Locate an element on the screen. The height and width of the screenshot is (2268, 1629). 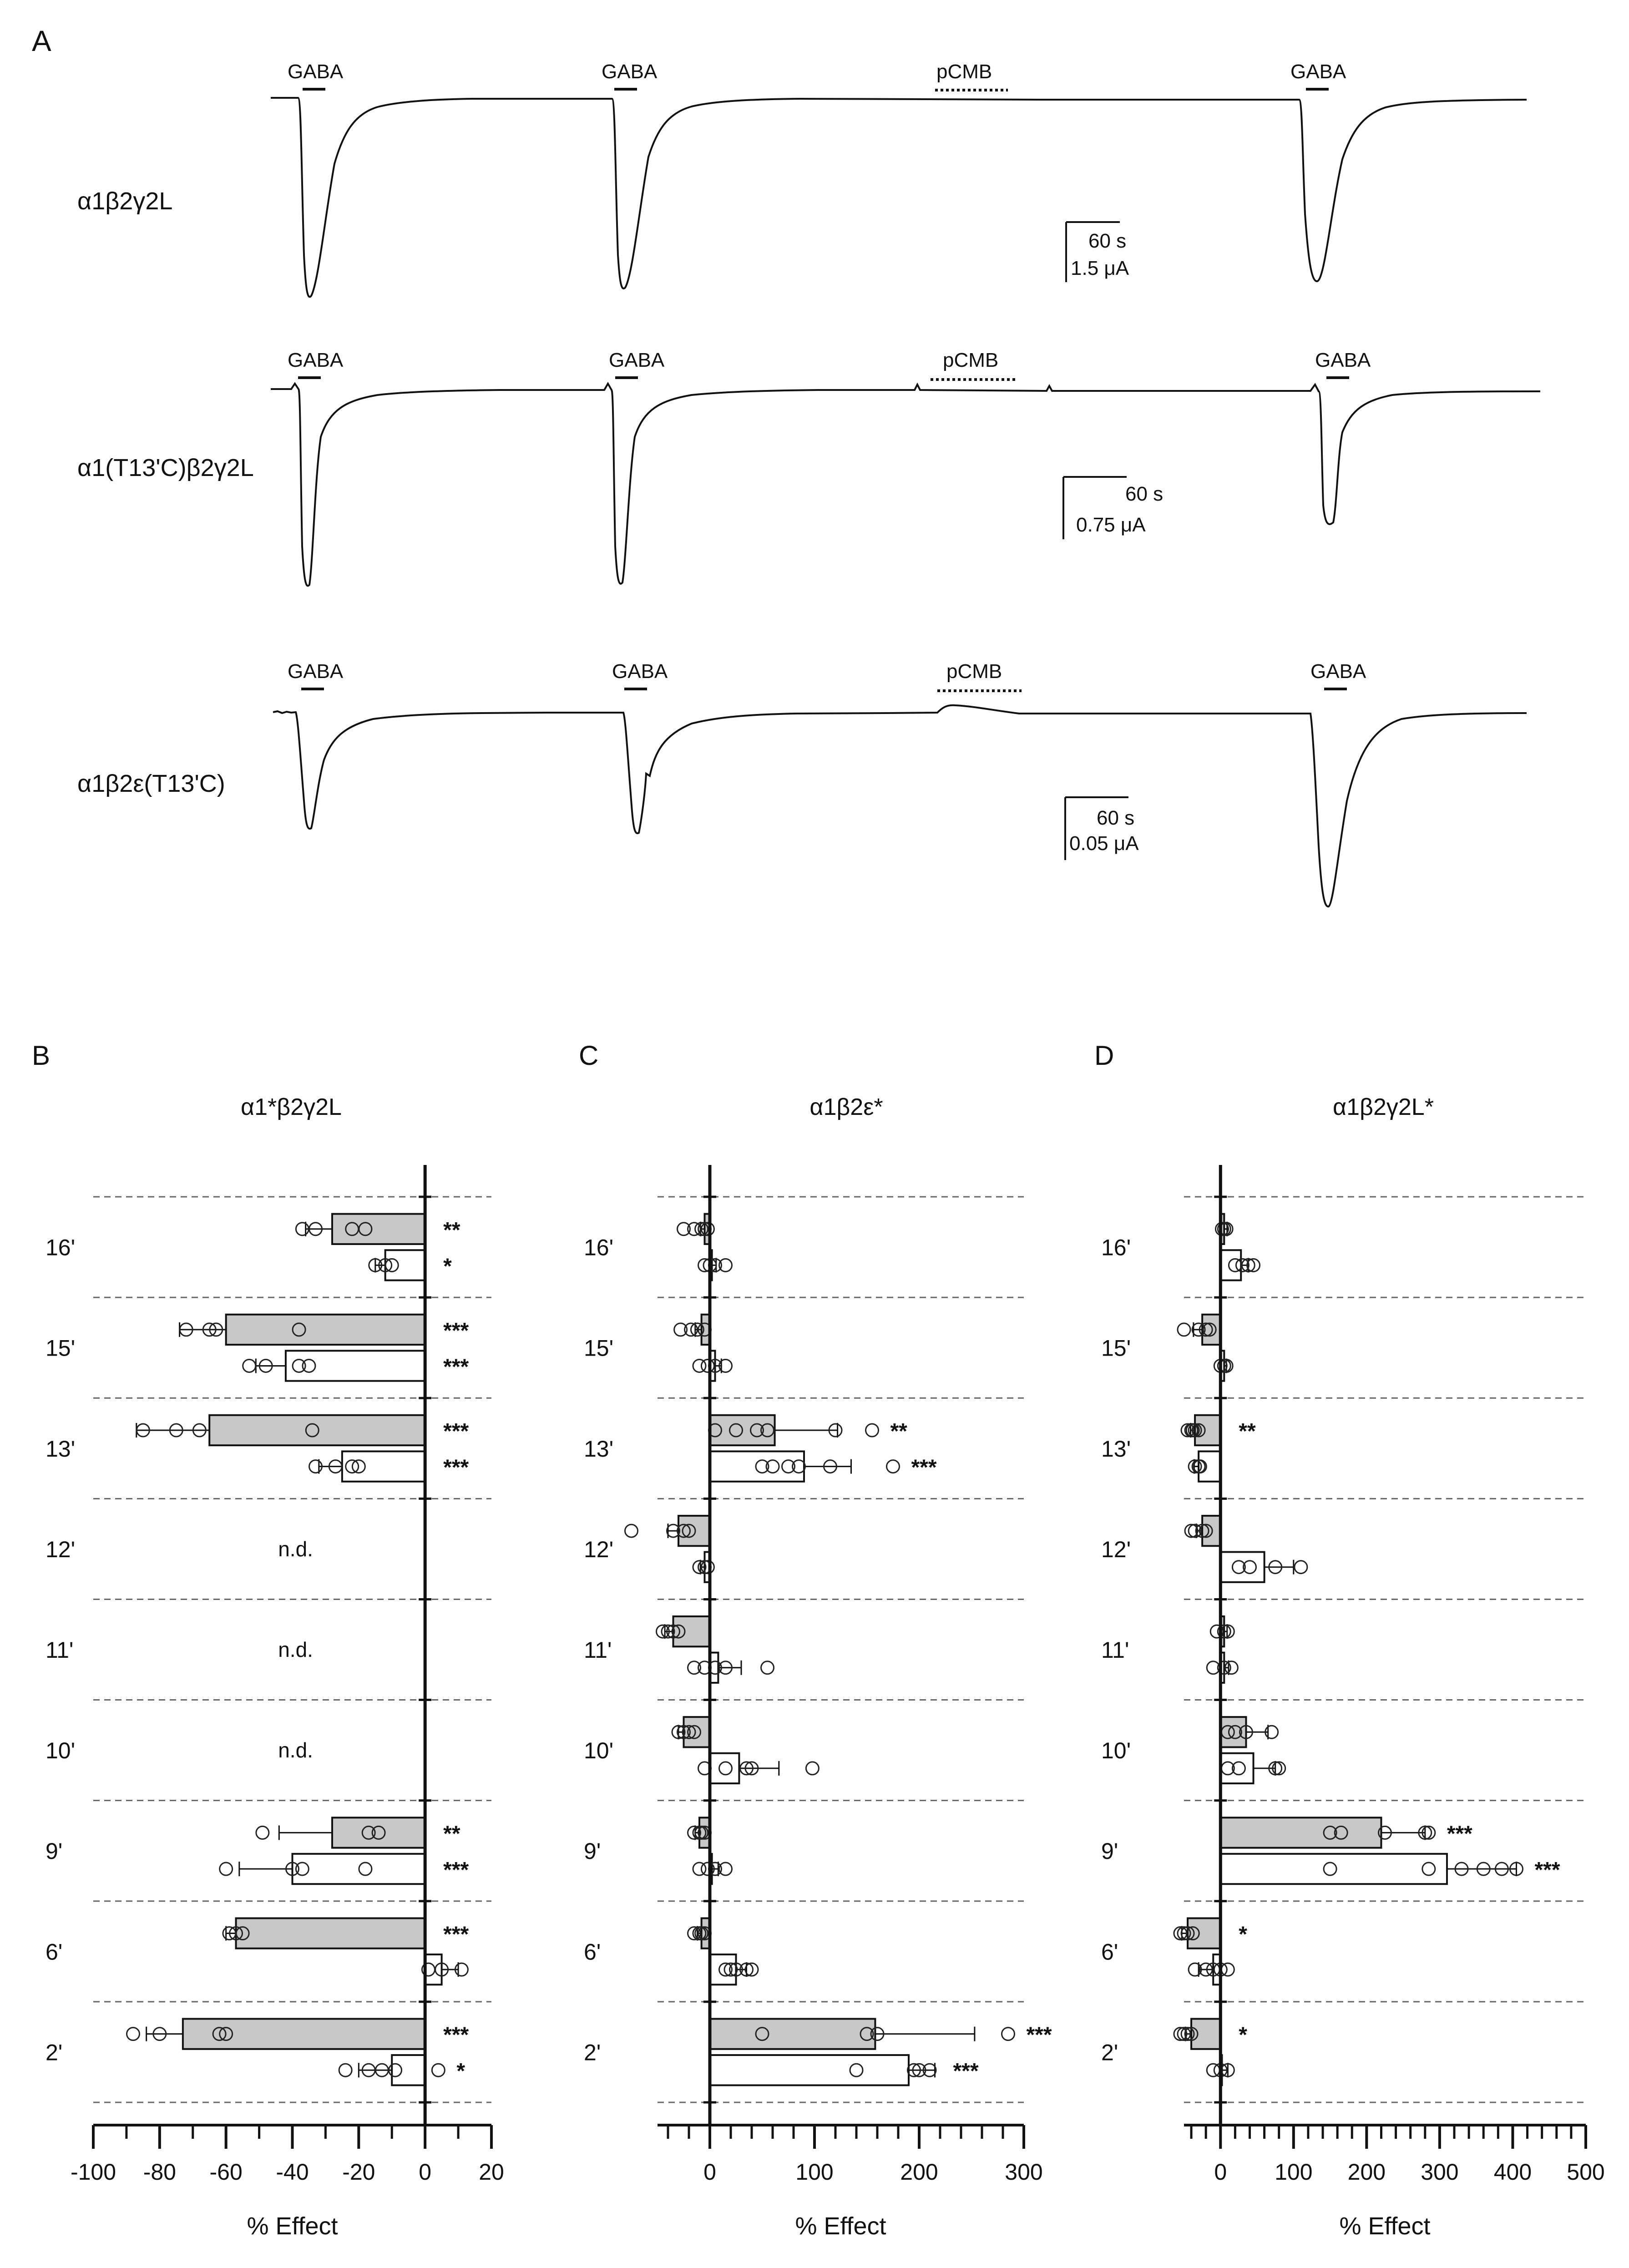
trace-1-scale-current: 1.5 μA is located at coordinates (1100, 268).